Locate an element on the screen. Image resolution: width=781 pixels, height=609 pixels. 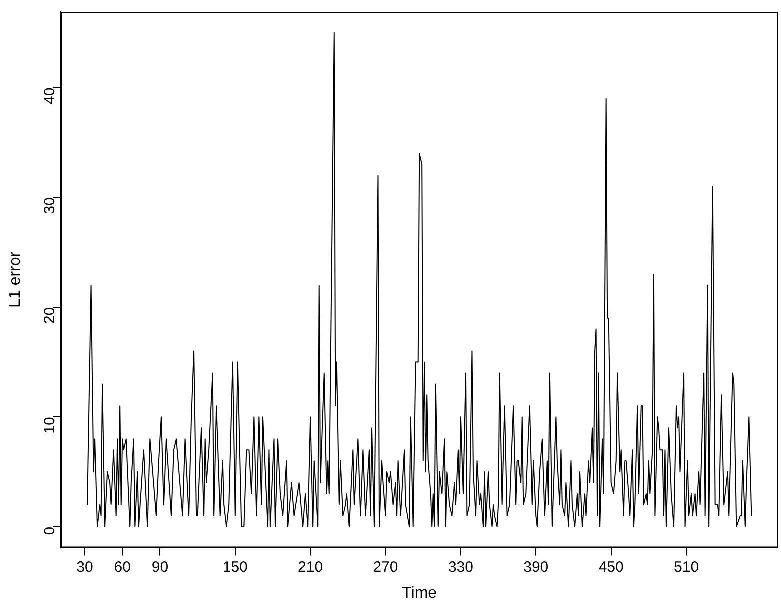
y-axis-title: L1 error is located at coordinates (15, 279).